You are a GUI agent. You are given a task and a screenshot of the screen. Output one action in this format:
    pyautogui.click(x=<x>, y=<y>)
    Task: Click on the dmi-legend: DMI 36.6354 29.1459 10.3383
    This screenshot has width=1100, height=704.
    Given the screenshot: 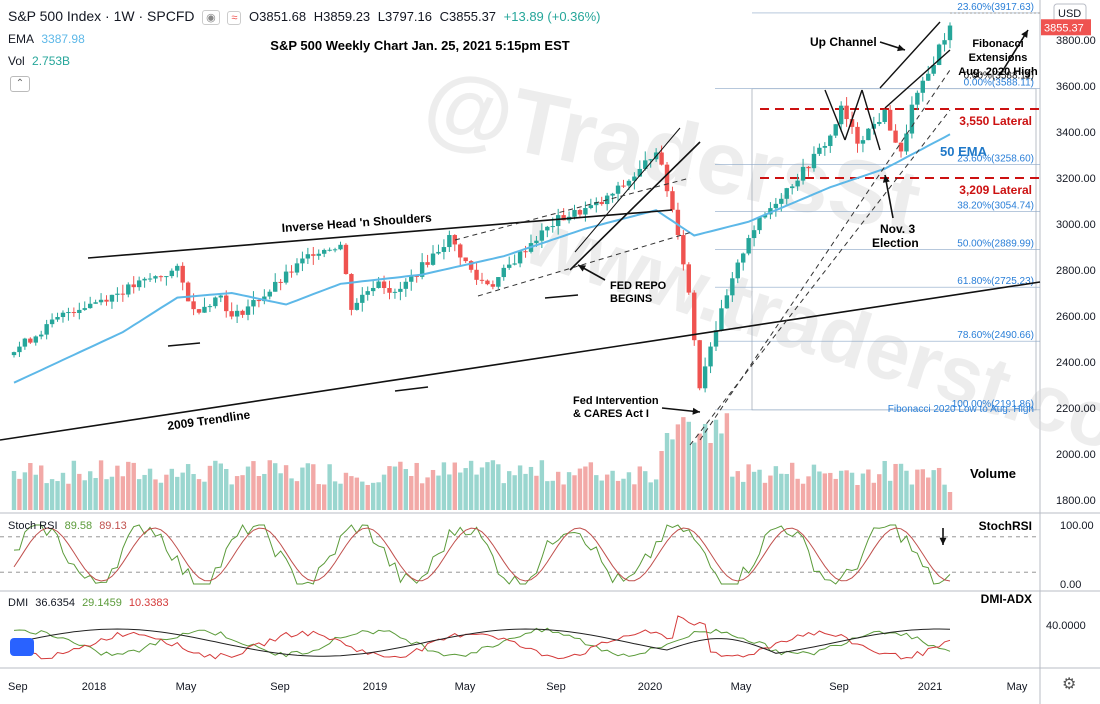 What is the action you would take?
    pyautogui.click(x=90, y=603)
    